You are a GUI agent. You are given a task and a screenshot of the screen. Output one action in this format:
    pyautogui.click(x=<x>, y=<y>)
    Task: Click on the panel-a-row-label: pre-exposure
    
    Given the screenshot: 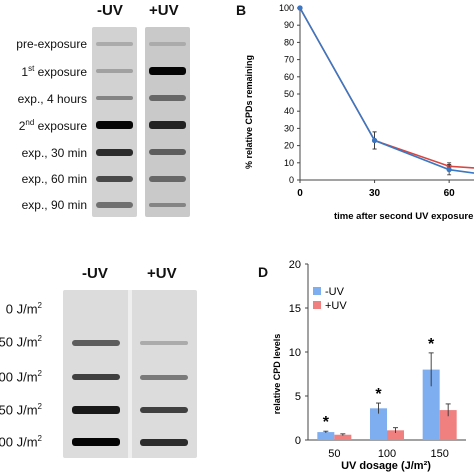 What is the action you would take?
    pyautogui.click(x=51, y=44)
    